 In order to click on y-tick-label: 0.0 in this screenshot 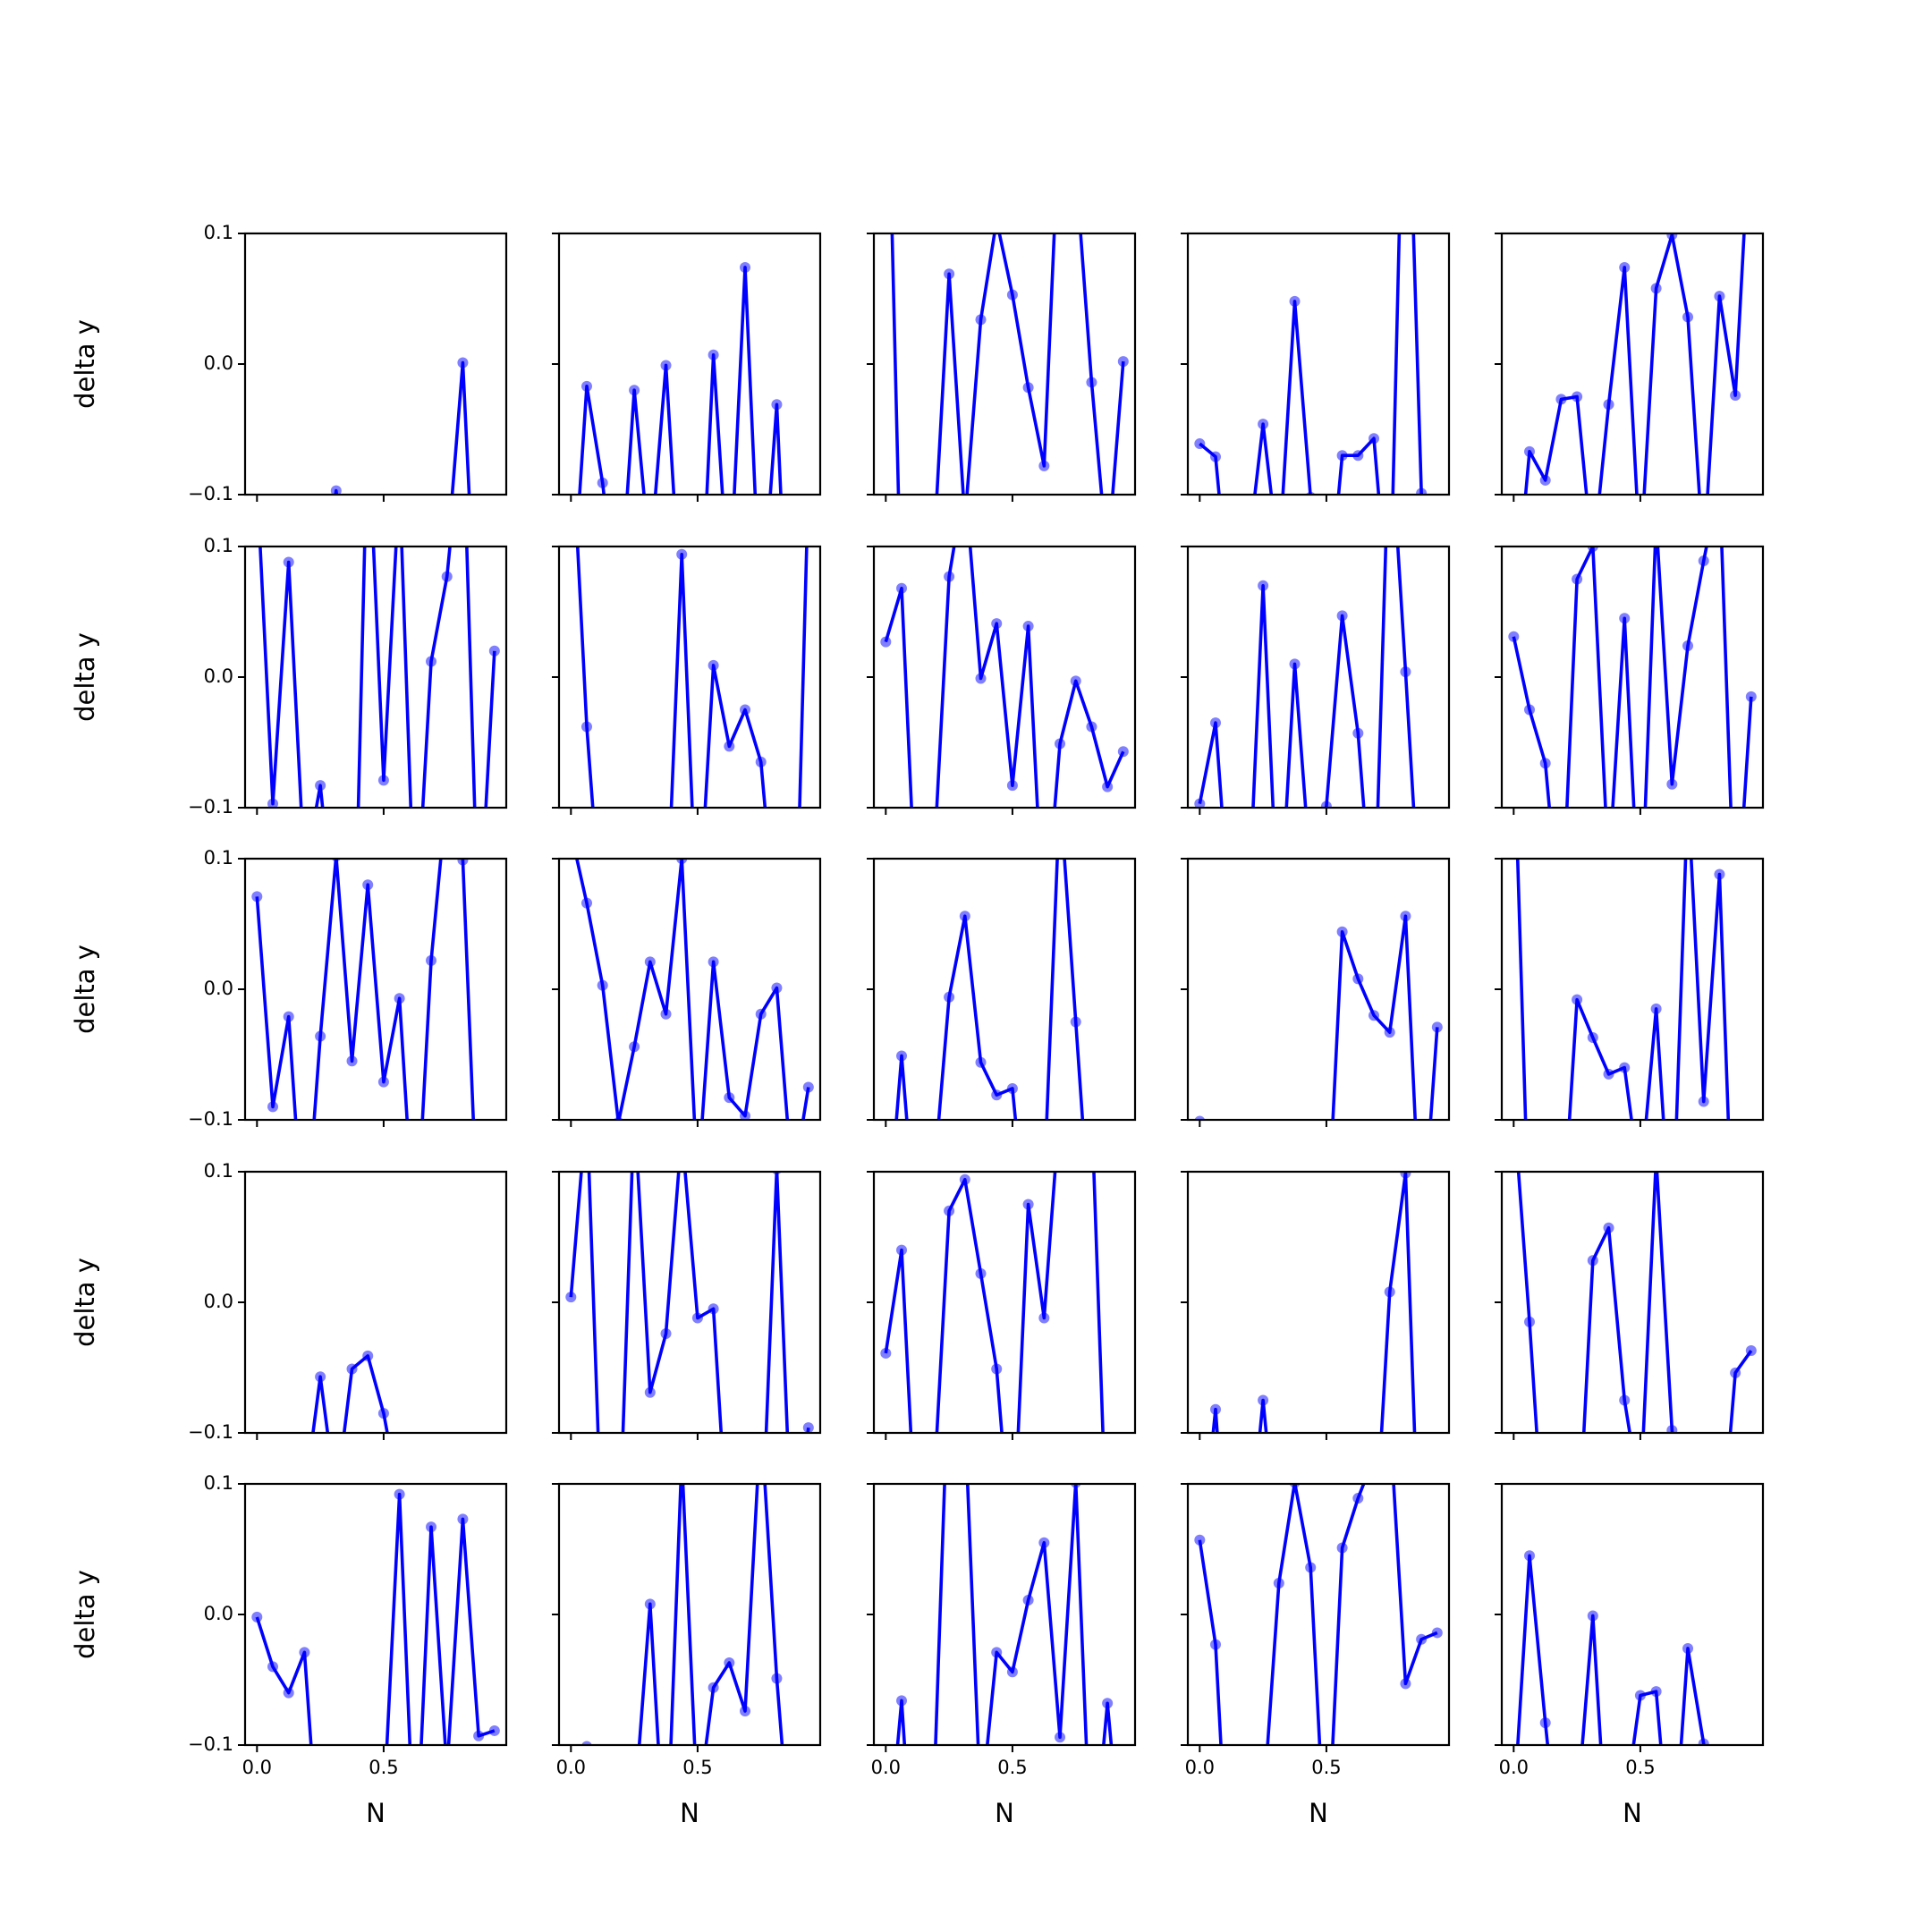, I will do `click(218, 1613)`.